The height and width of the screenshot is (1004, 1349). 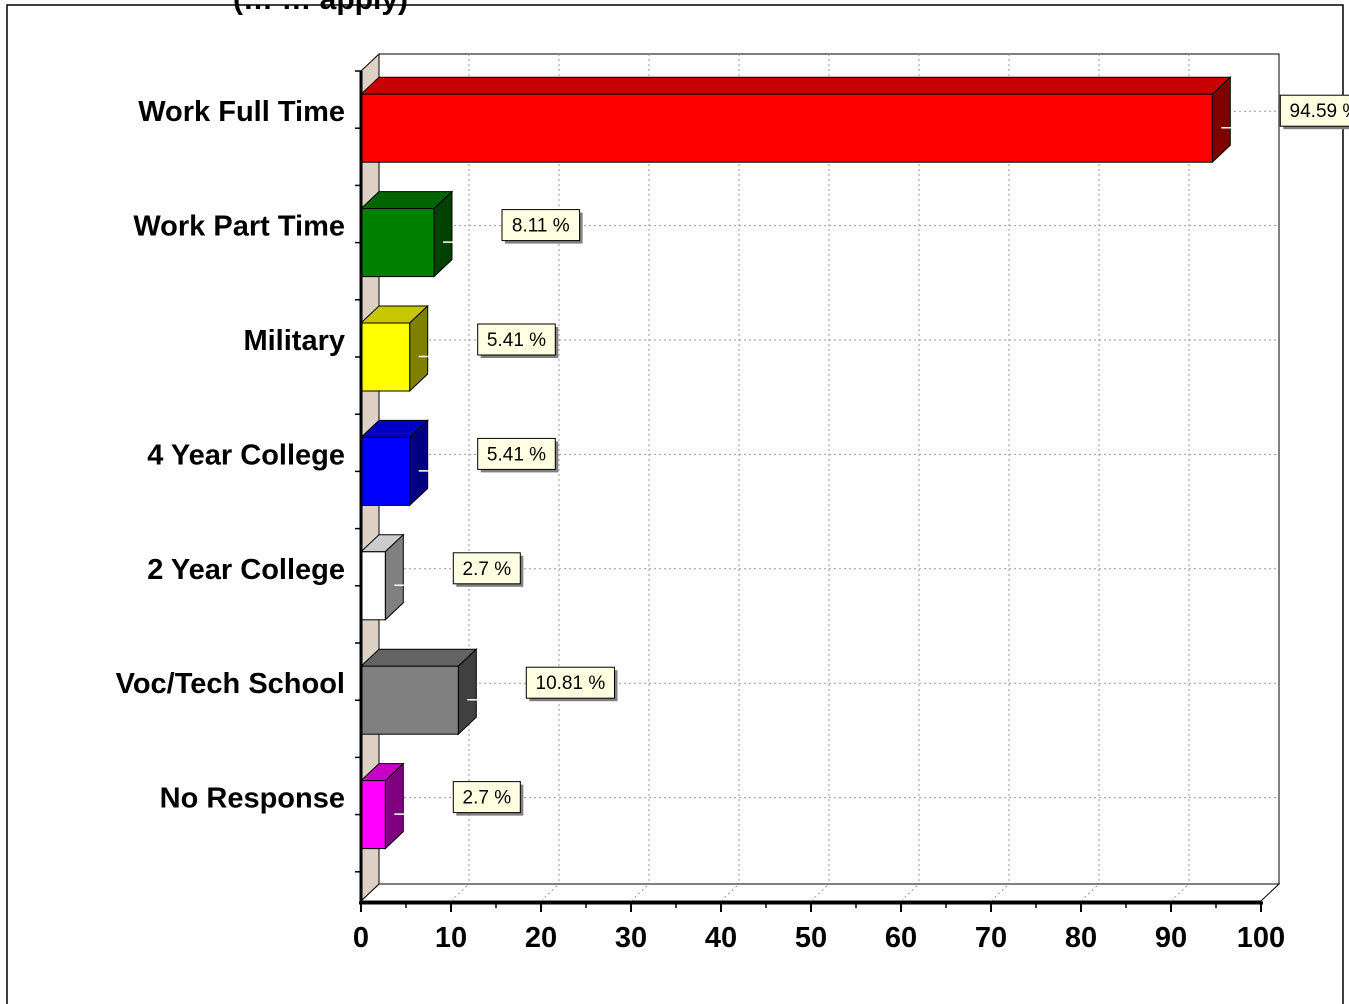 What do you see at coordinates (721, 938) in the screenshot?
I see `x-tick-label: 40` at bounding box center [721, 938].